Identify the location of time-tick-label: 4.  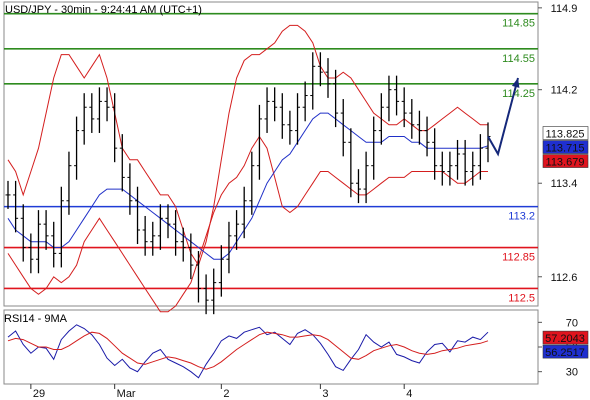
(409, 394).